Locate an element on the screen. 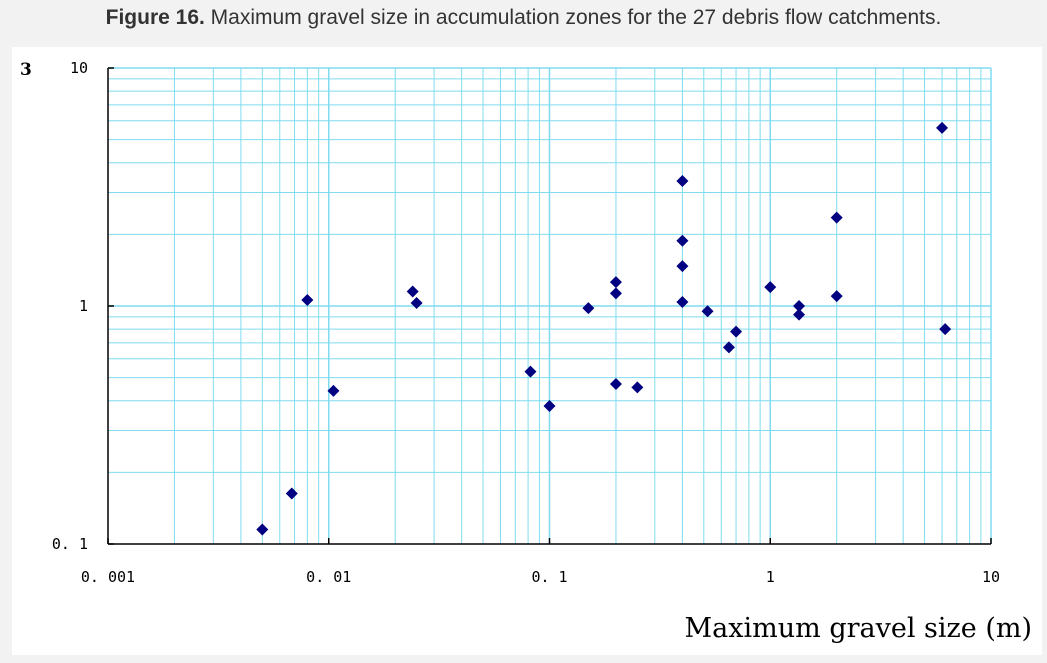 This screenshot has width=1047, height=663. figure-label: Figure 16. is located at coordinates (155, 17).